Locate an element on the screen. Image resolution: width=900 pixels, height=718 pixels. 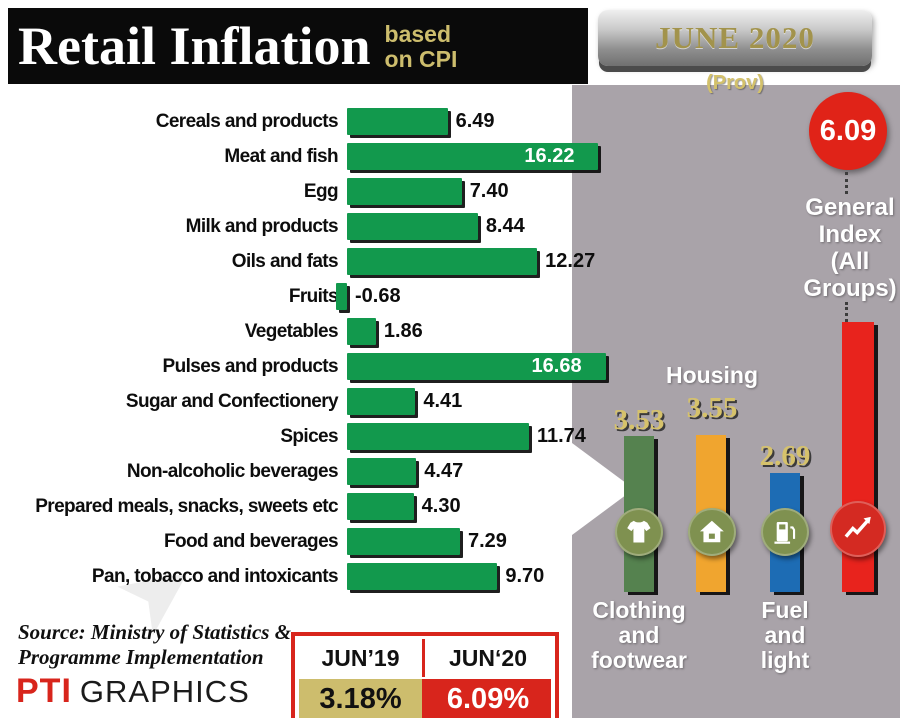
hbar-row: Spices 11.74 is located at coordinates (356, 436).